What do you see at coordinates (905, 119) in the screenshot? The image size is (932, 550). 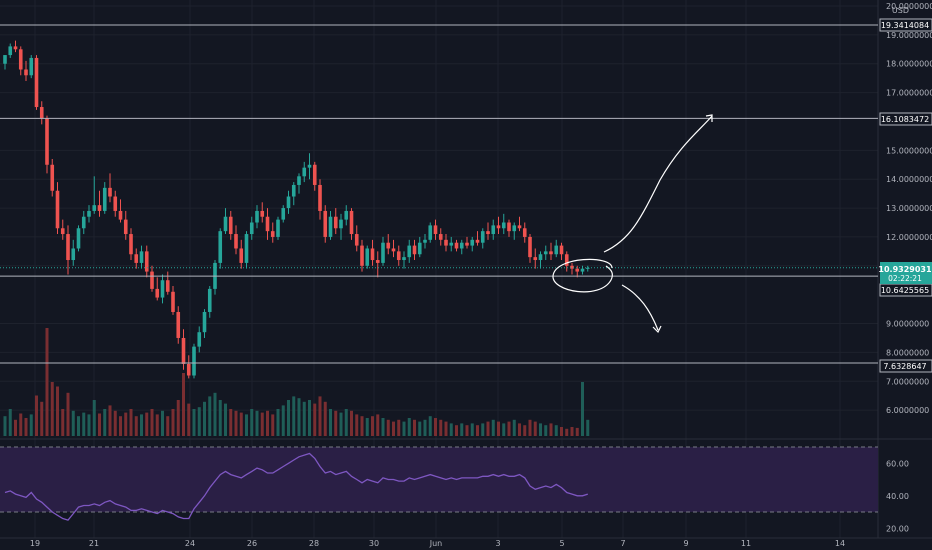 I see `level-tag-2-text: 16.1083472` at bounding box center [905, 119].